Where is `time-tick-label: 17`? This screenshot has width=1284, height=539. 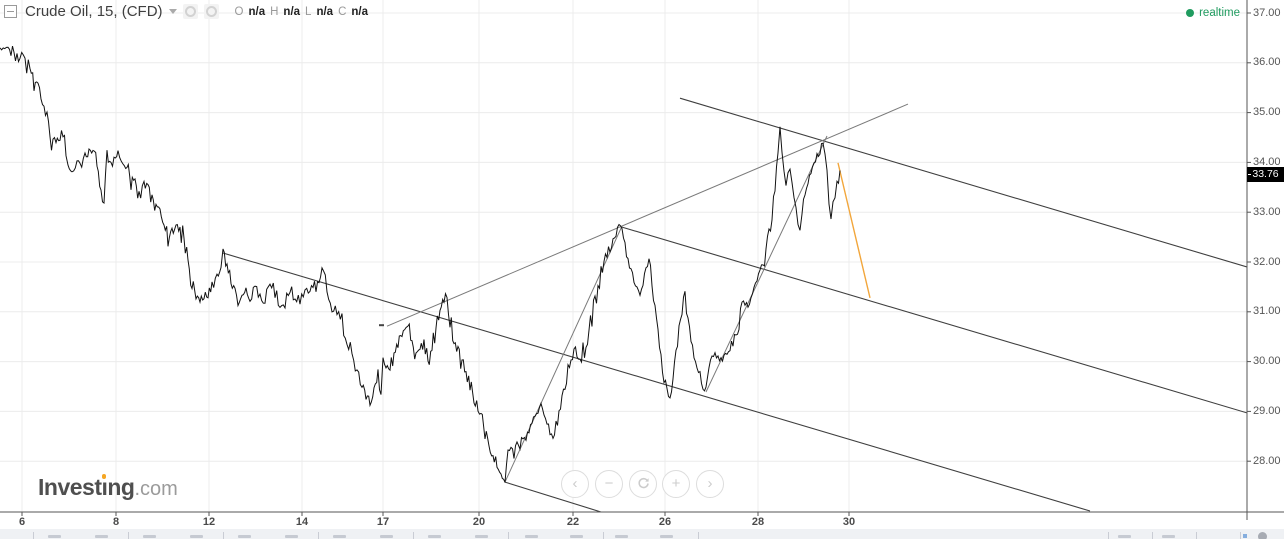 time-tick-label: 17 is located at coordinates (383, 522).